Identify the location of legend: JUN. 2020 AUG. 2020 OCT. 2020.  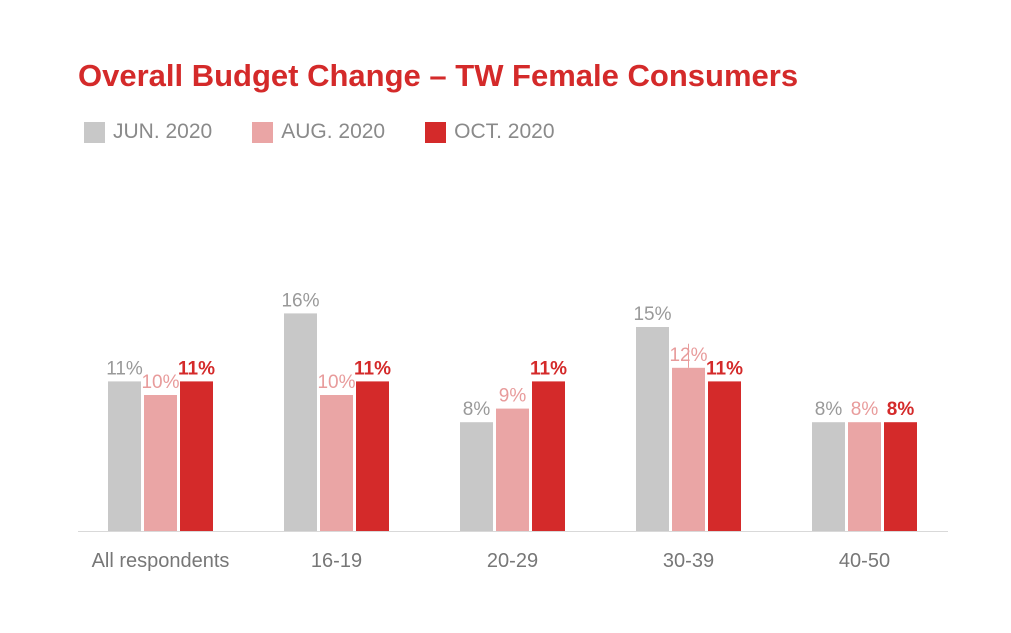
(339, 132).